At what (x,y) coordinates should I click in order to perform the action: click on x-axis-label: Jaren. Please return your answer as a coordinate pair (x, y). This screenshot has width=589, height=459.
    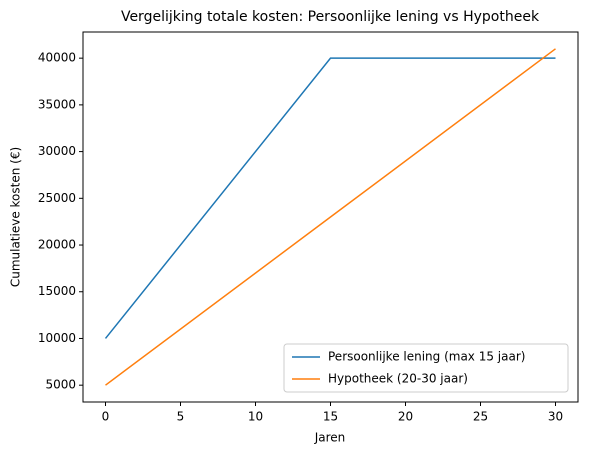
    Looking at the image, I should click on (330, 438).